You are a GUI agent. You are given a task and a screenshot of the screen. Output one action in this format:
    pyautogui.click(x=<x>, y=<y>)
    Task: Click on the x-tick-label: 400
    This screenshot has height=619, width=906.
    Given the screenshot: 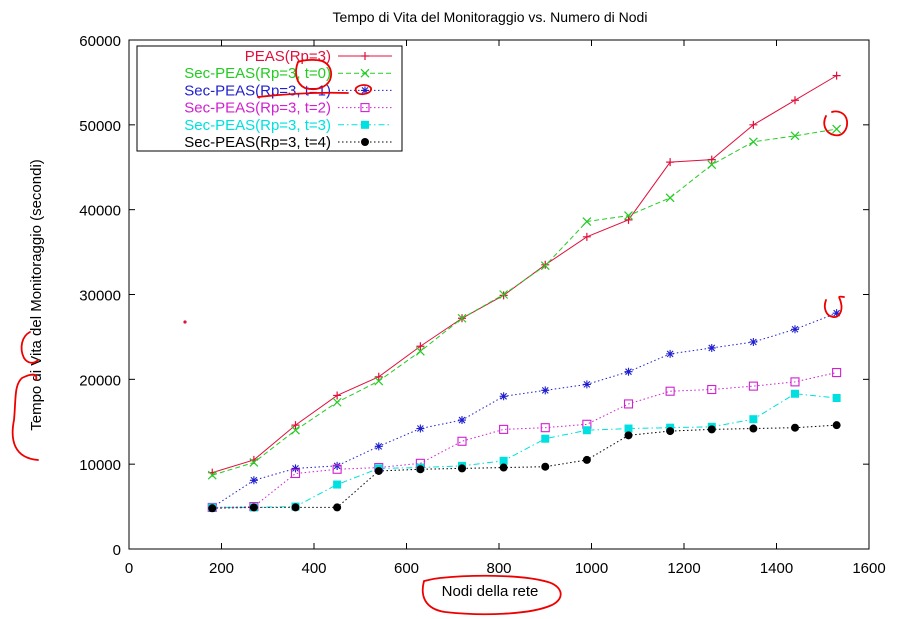 What is the action you would take?
    pyautogui.click(x=313, y=568)
    